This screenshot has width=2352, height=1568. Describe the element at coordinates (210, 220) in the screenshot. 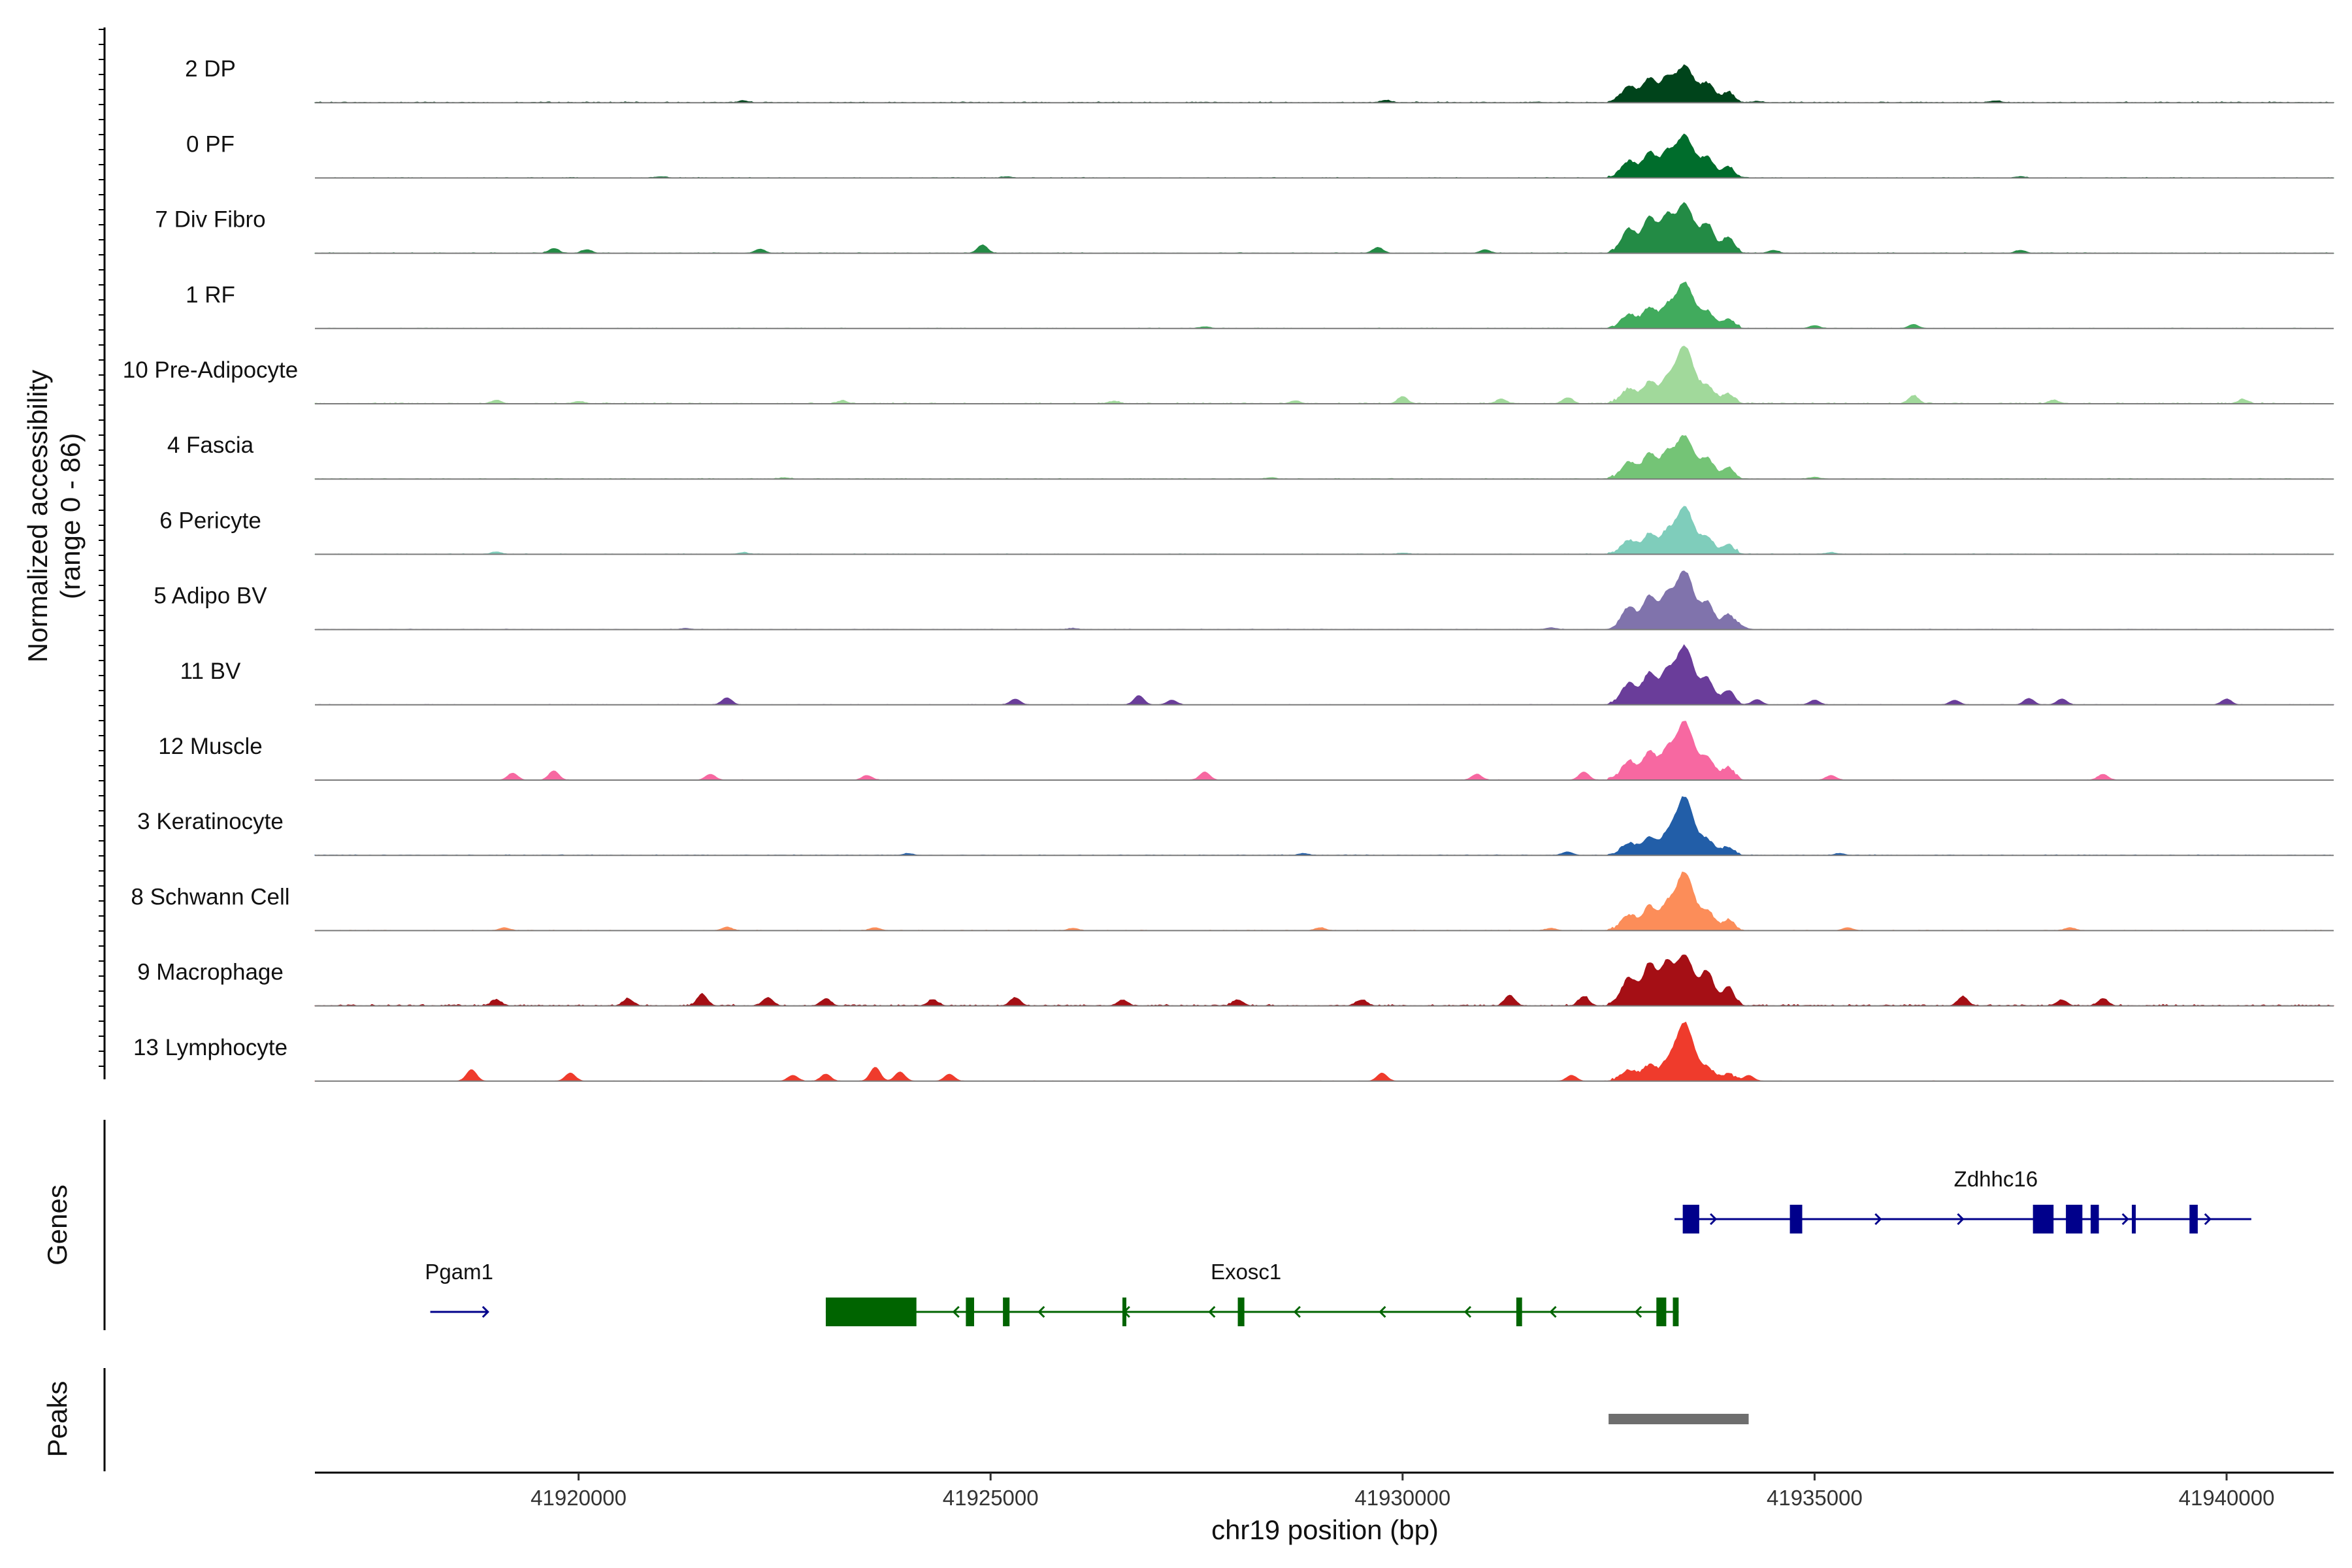

I see `track-label: 7 Div Fibro` at that location.